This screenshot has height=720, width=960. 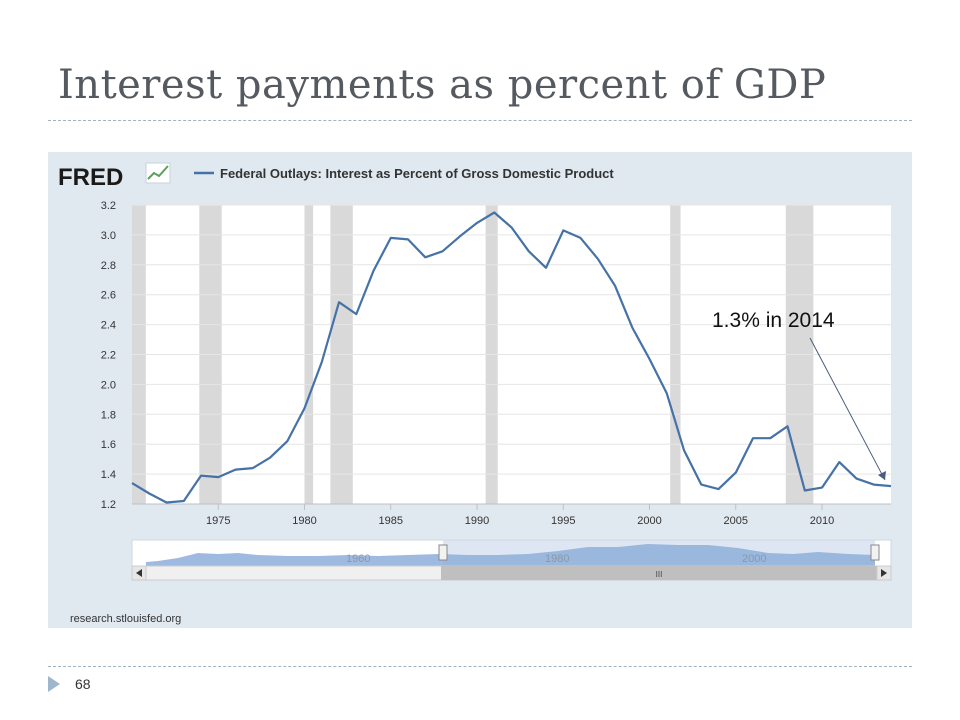 I want to click on x-tick-label: 1975, so click(x=218, y=521).